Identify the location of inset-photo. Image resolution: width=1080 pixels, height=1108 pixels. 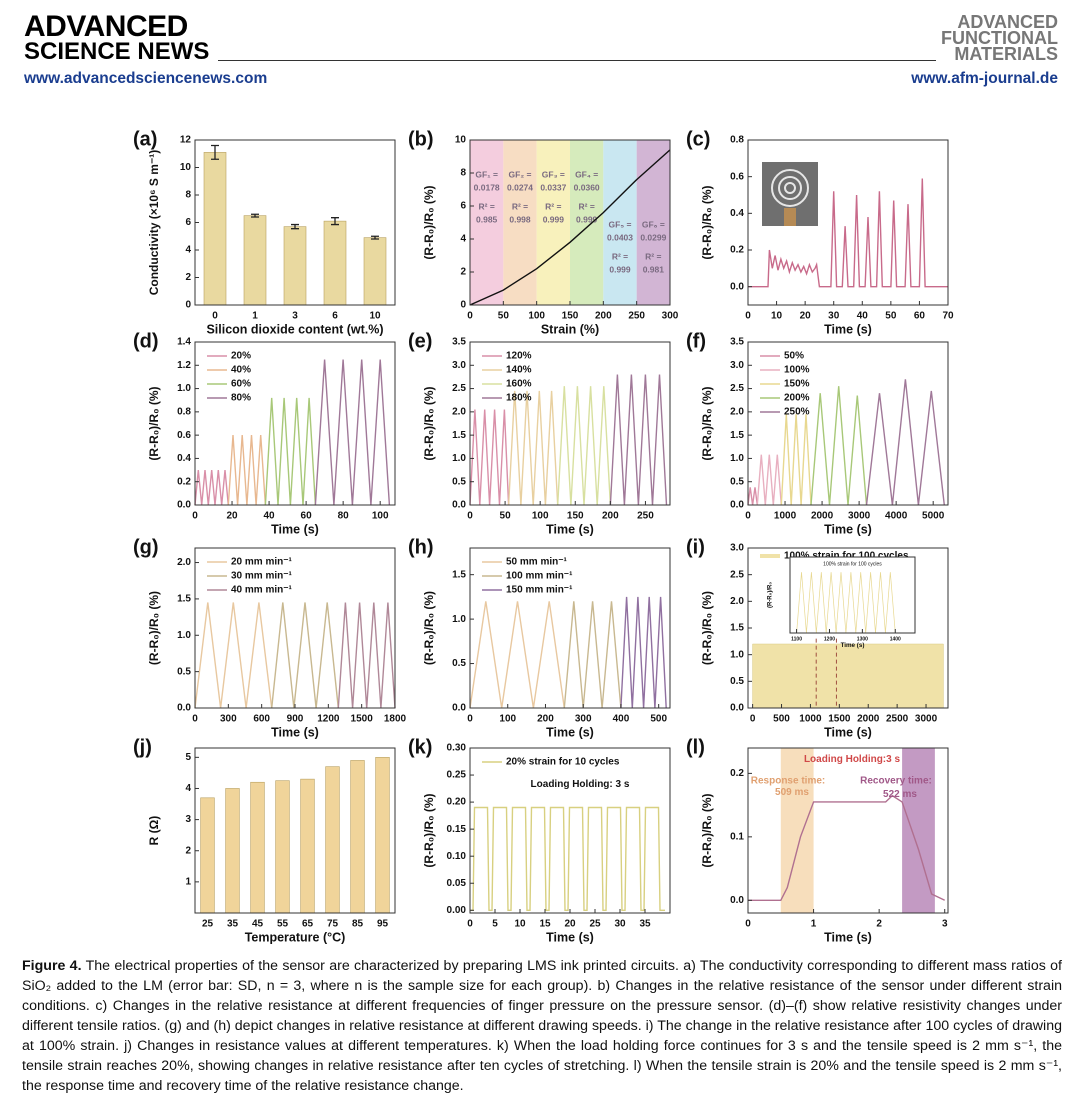
(790, 194).